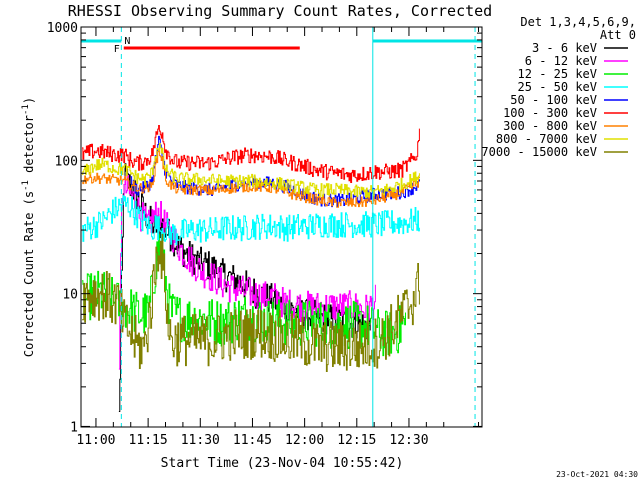 The height and width of the screenshot is (480, 640). What do you see at coordinates (553, 100) in the screenshot?
I see `legend-label: 50 - 100 keV` at bounding box center [553, 100].